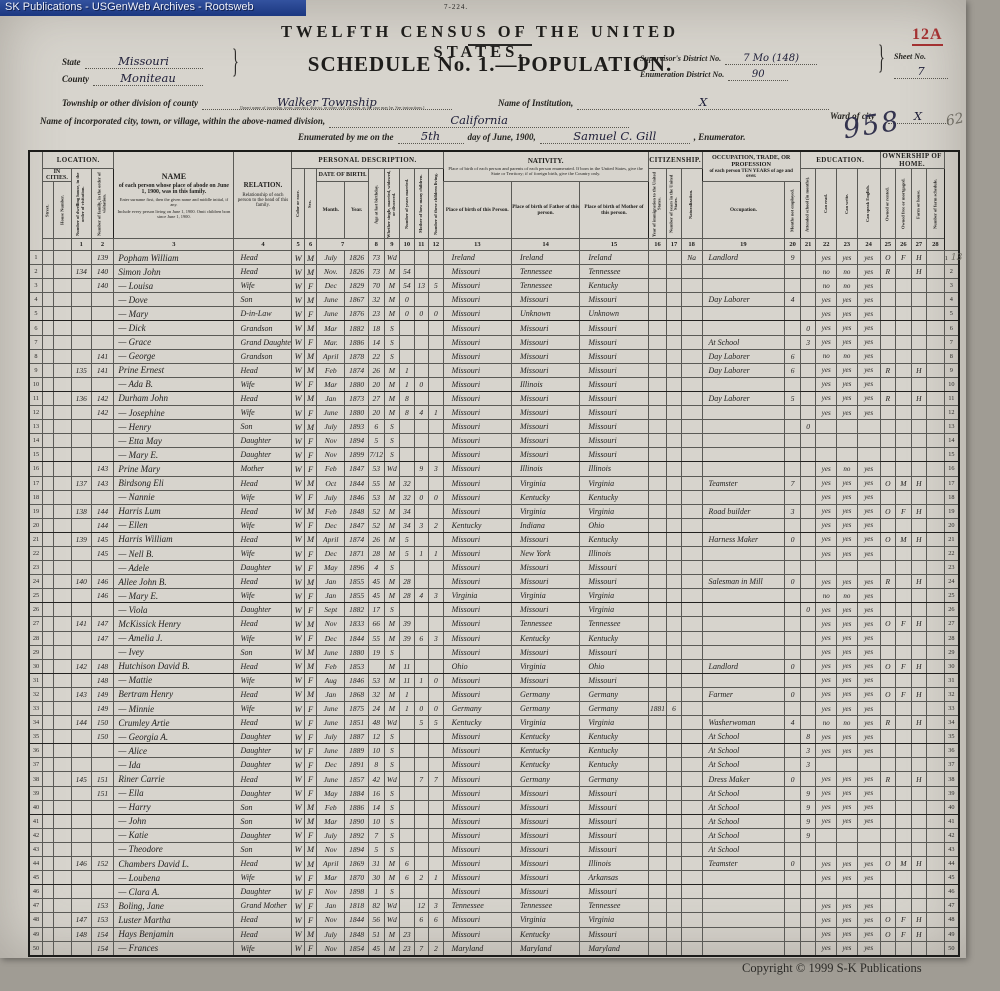 The image size is (1000, 991). What do you see at coordinates (102, 737) in the screenshot?
I see `cell-family-number: 150` at bounding box center [102, 737].